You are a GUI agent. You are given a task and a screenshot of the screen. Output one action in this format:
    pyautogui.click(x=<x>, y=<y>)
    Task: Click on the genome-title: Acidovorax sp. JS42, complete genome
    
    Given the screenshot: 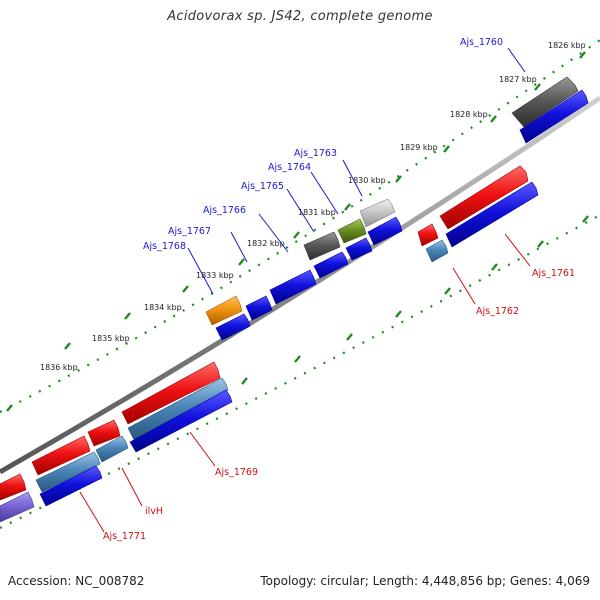 What is the action you would take?
    pyautogui.click(x=300, y=16)
    